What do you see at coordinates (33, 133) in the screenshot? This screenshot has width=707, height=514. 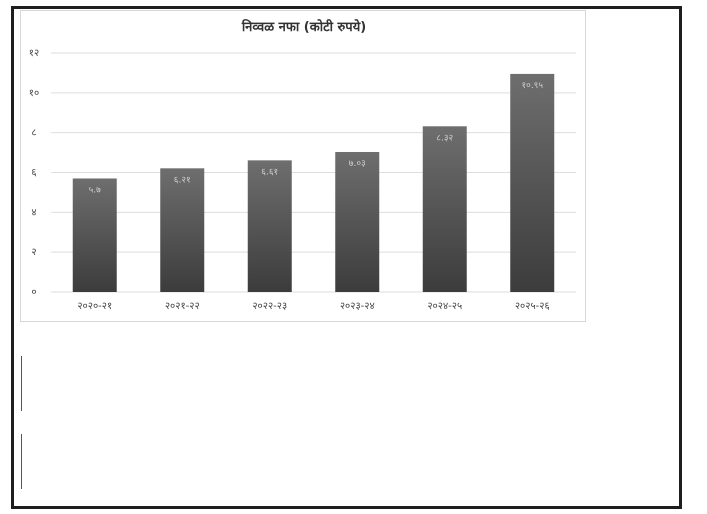 I see `y-tick-label: ८` at bounding box center [33, 133].